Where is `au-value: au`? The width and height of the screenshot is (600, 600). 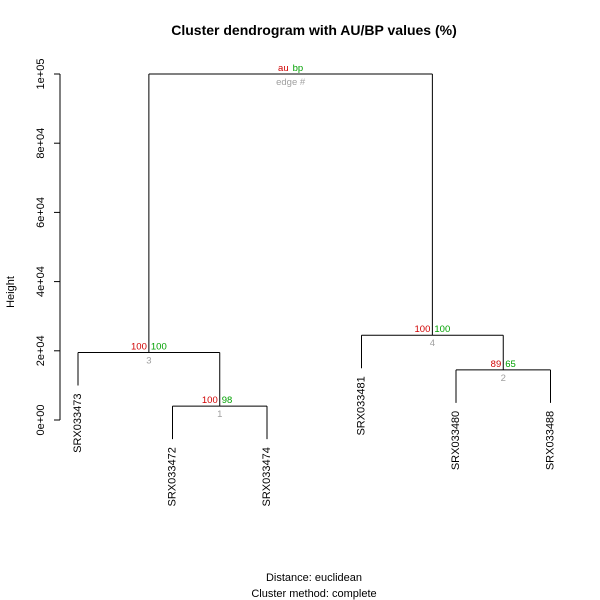 au-value: au is located at coordinates (283, 68).